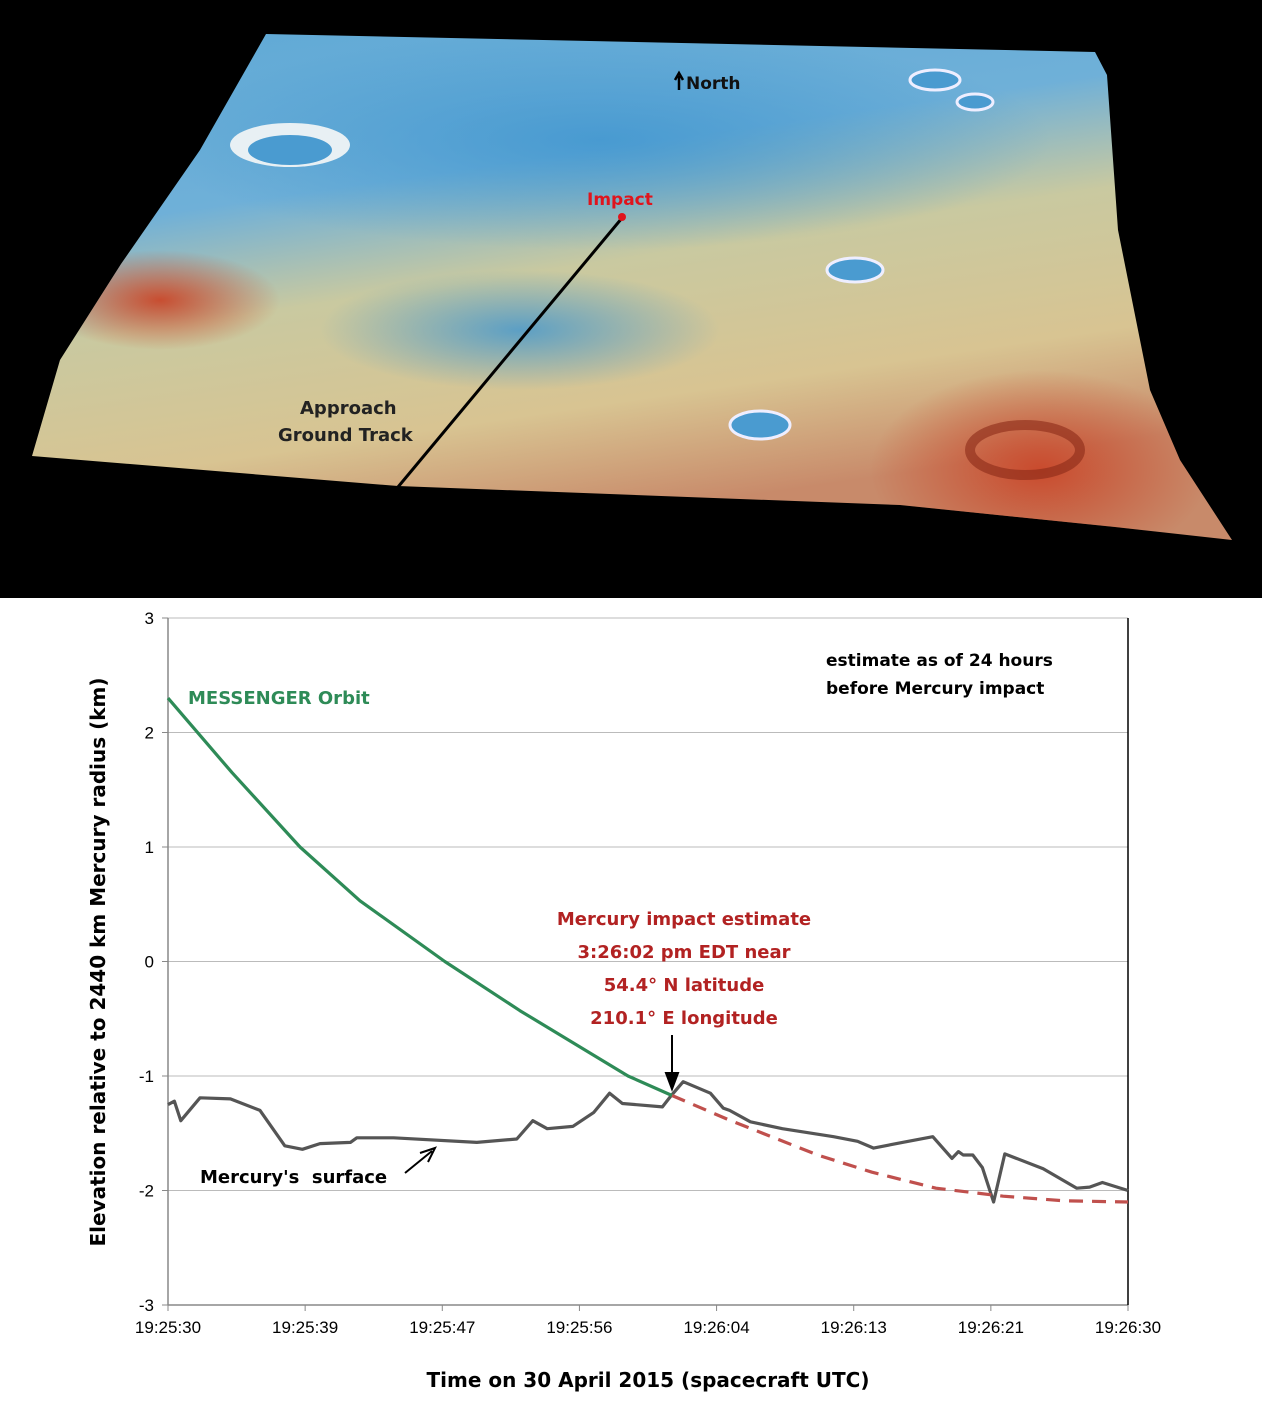  Describe the element at coordinates (442, 1327) in the screenshot. I see `x-tick-label: 19:25:47` at that location.